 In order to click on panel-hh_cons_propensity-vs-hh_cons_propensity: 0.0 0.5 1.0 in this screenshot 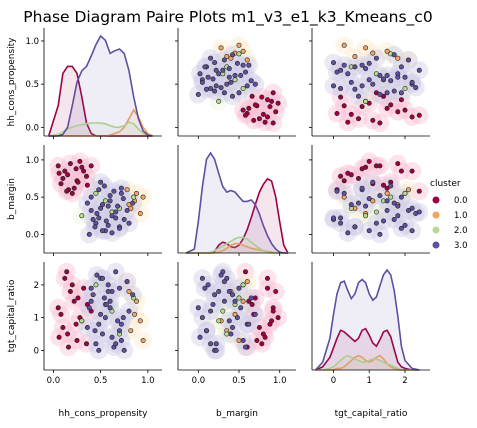, I will do `click(93, 83)`.